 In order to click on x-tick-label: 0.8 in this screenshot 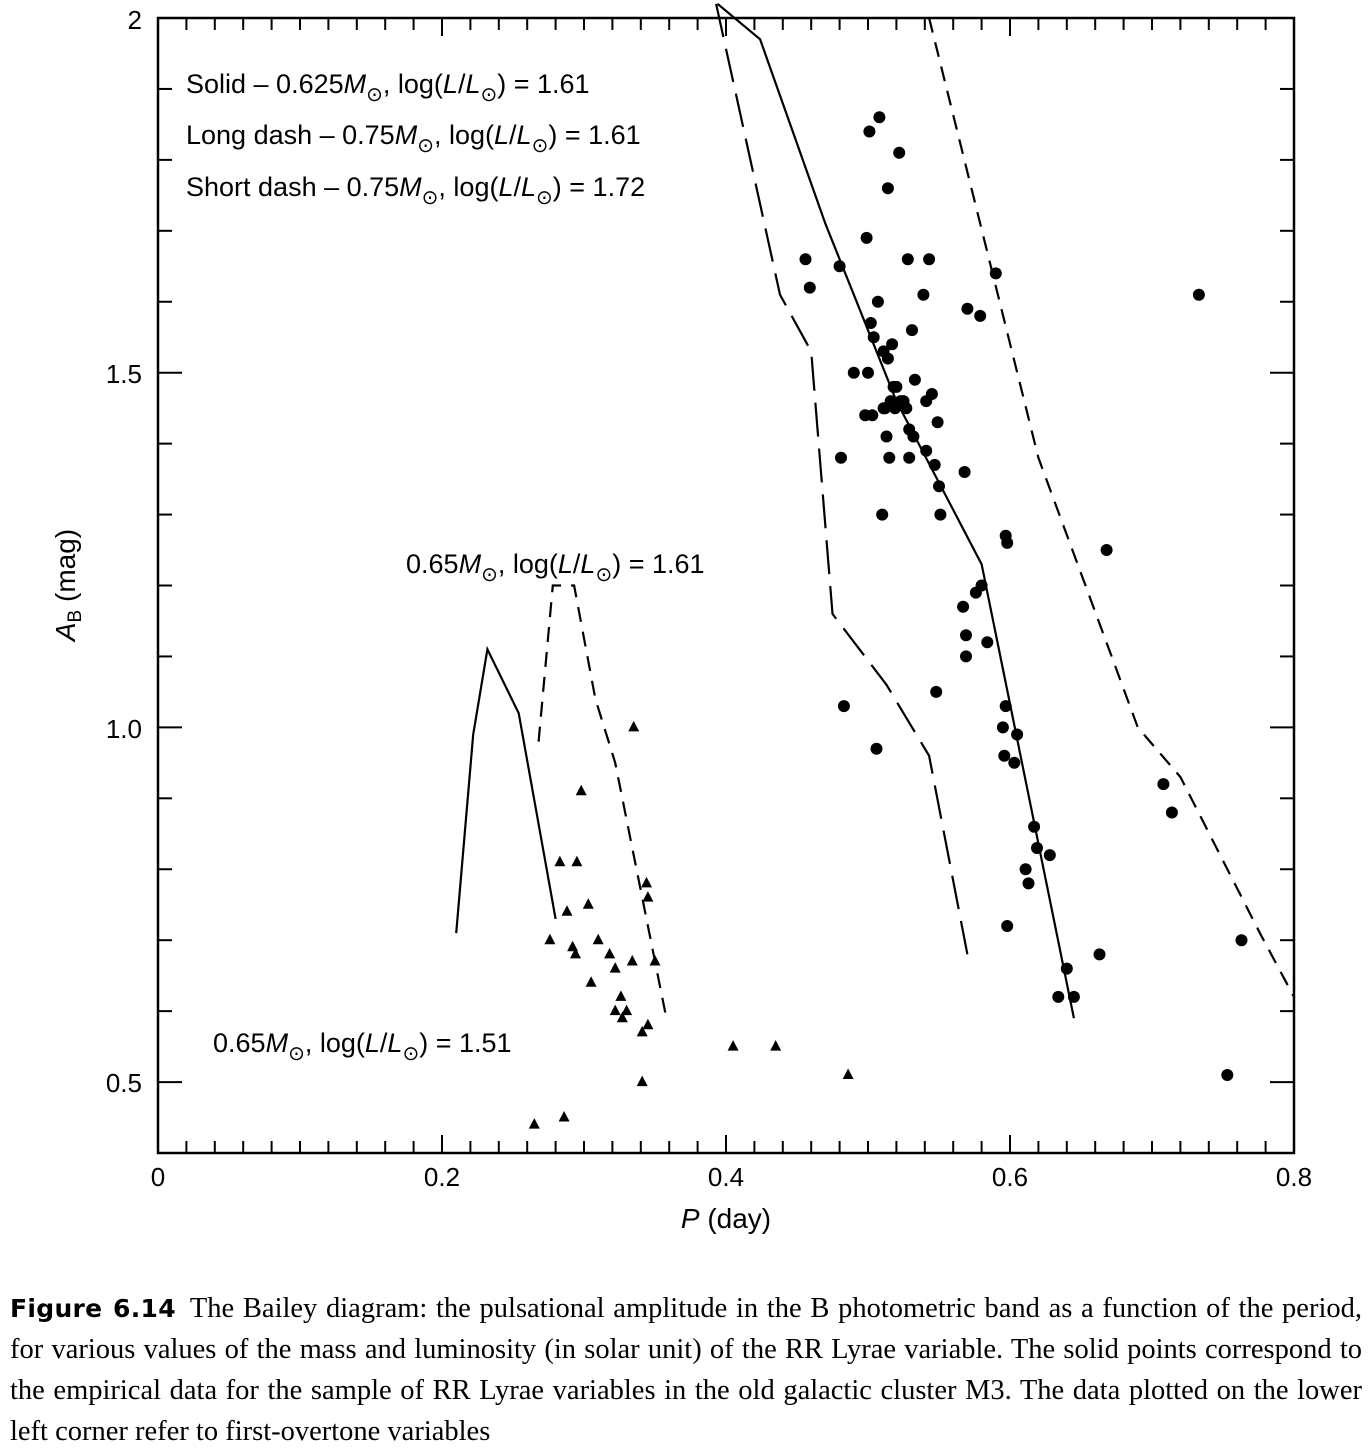, I will do `click(1294, 1177)`.